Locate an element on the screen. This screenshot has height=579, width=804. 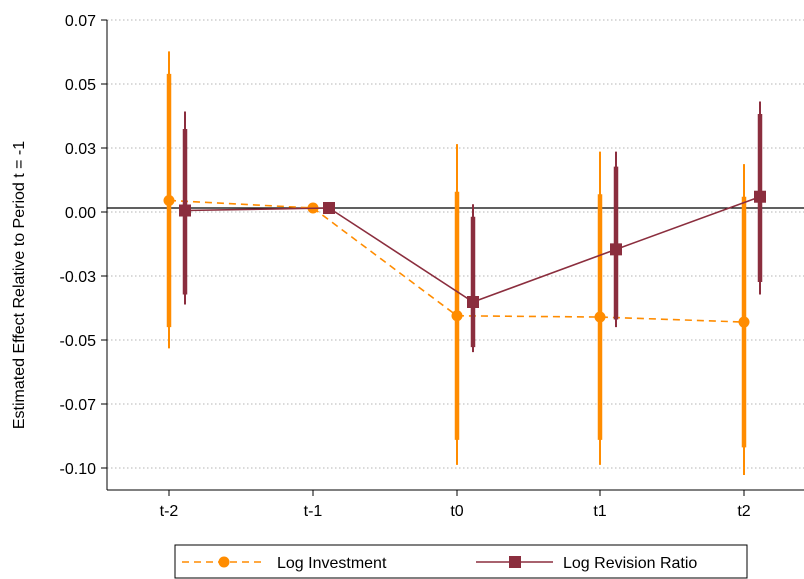
y-tick-label: -0.07 is located at coordinates (78, 405).